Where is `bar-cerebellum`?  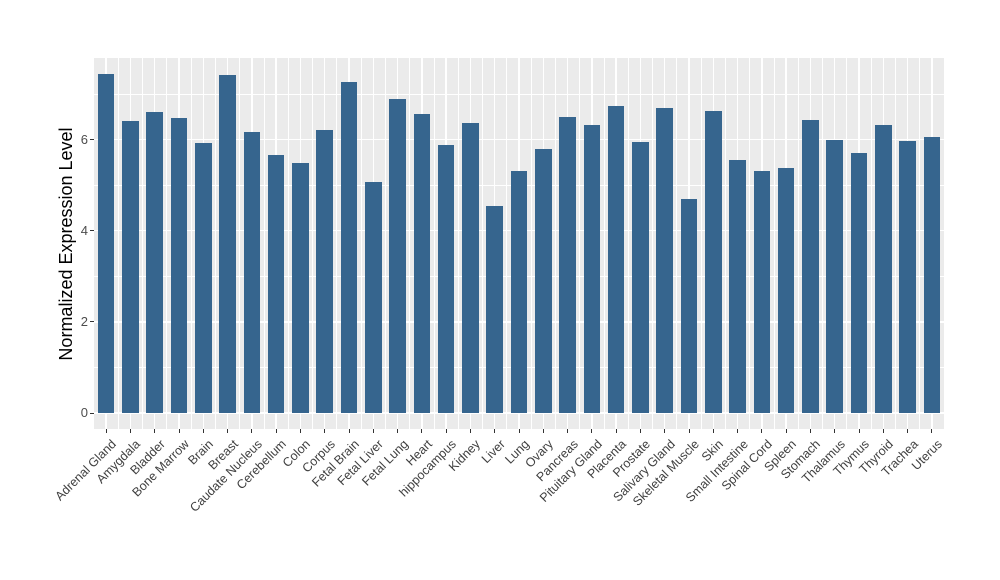
bar-cerebellum is located at coordinates (276, 284).